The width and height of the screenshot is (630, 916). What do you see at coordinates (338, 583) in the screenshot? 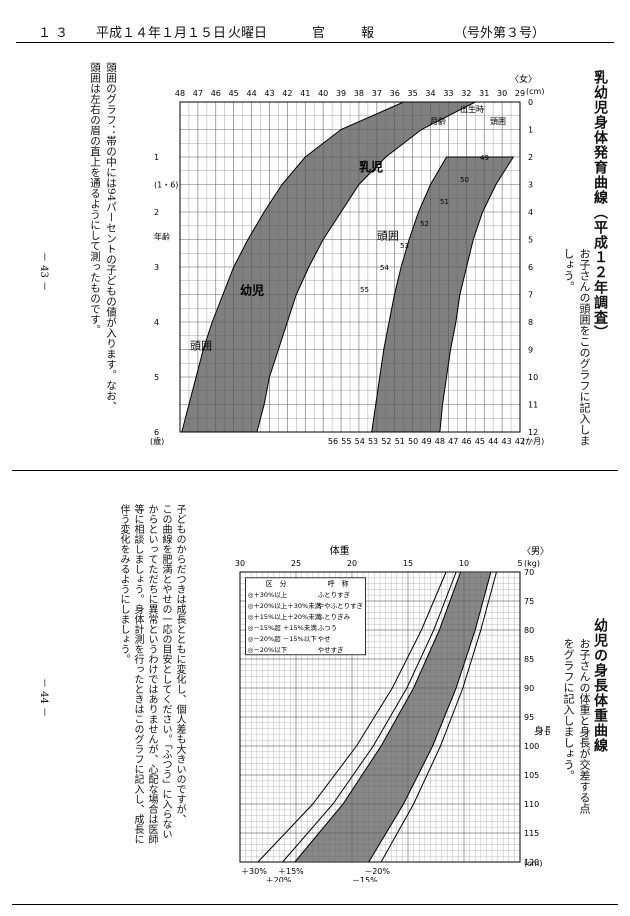
I see `legend-header: 呼 称` at bounding box center [338, 583].